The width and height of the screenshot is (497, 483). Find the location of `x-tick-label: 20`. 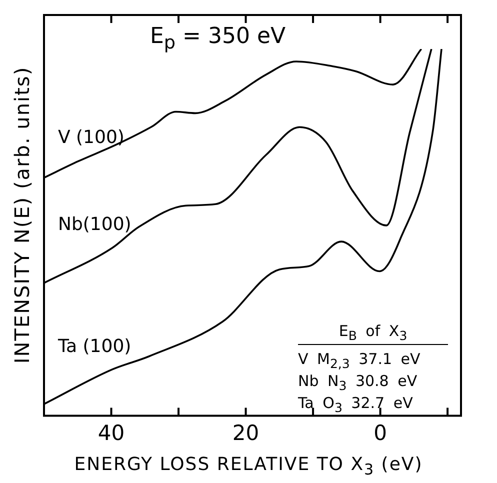

x-tick-label: 20 is located at coordinates (246, 432).